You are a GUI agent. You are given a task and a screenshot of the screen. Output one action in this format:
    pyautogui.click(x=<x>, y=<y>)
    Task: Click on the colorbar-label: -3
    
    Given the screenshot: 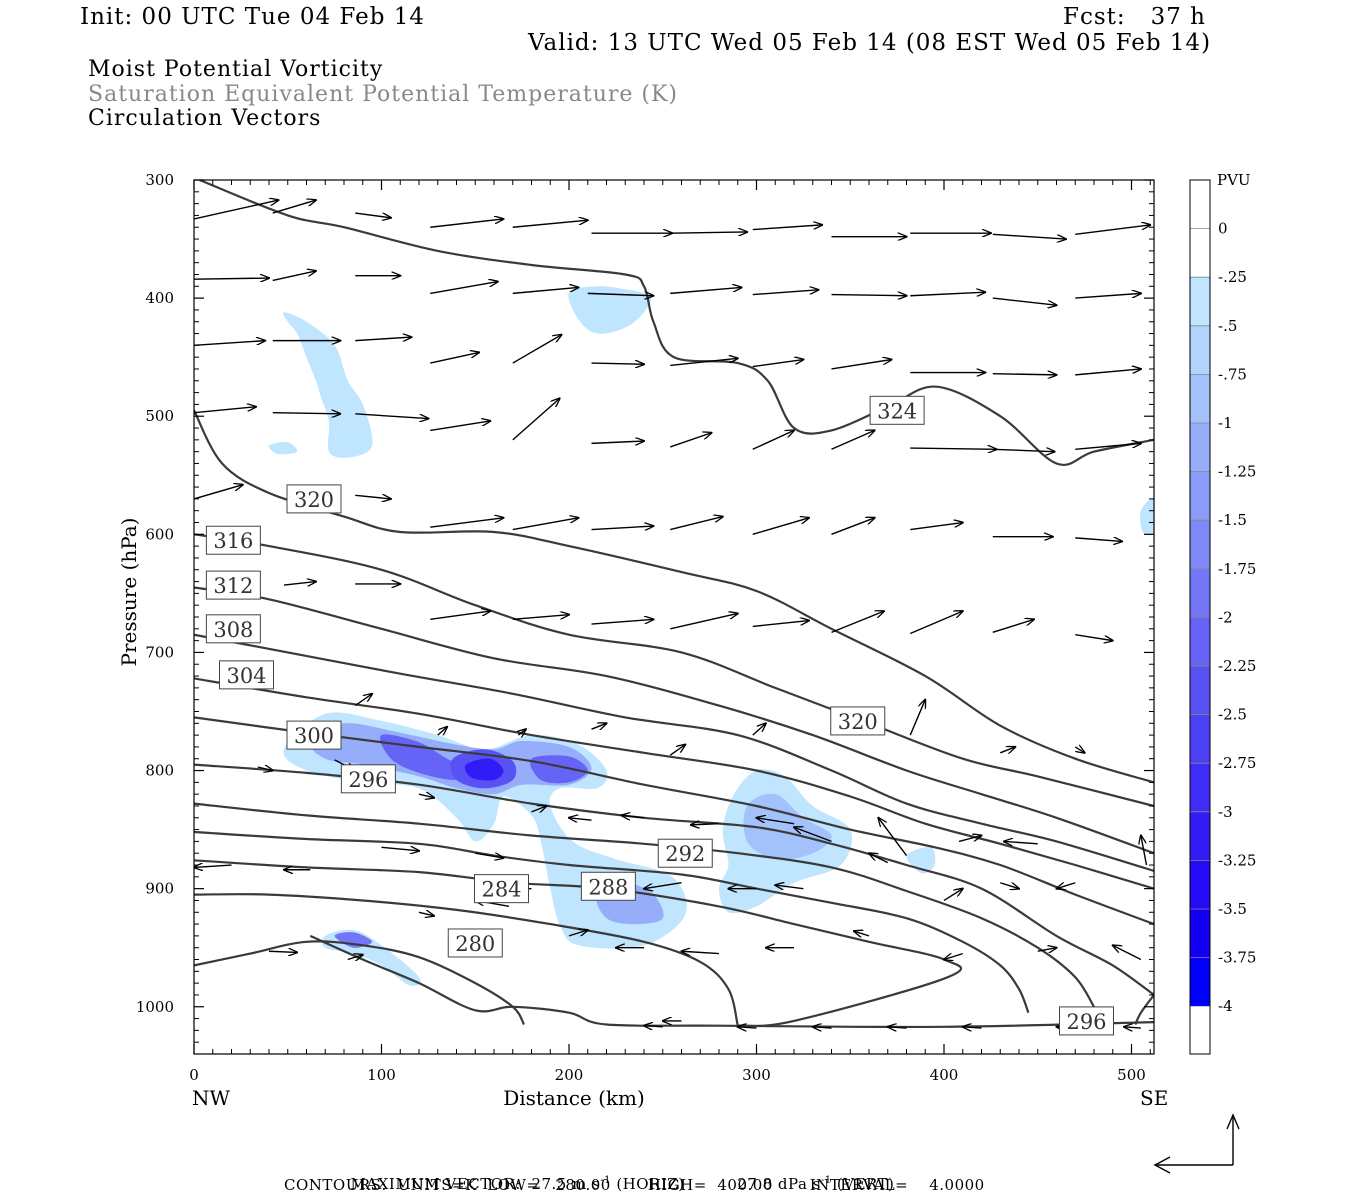 What is the action you would take?
    pyautogui.click(x=1225, y=812)
    